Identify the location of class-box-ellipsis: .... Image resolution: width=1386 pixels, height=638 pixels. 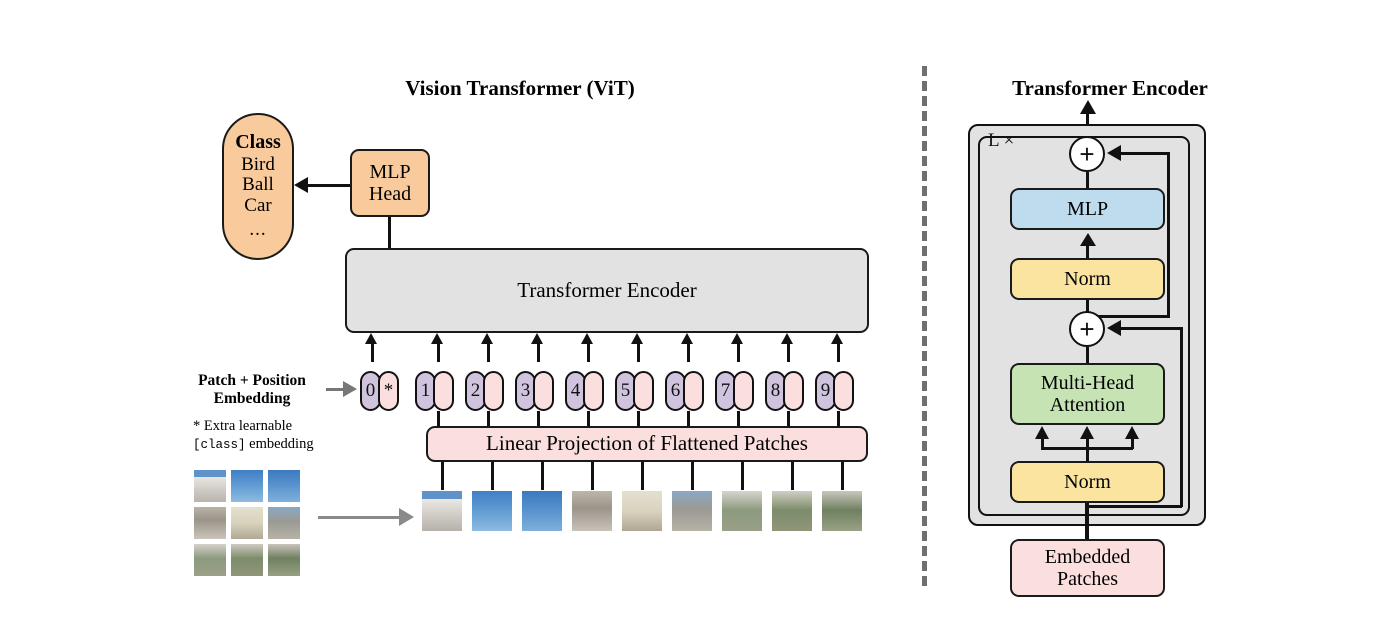
(258, 230).